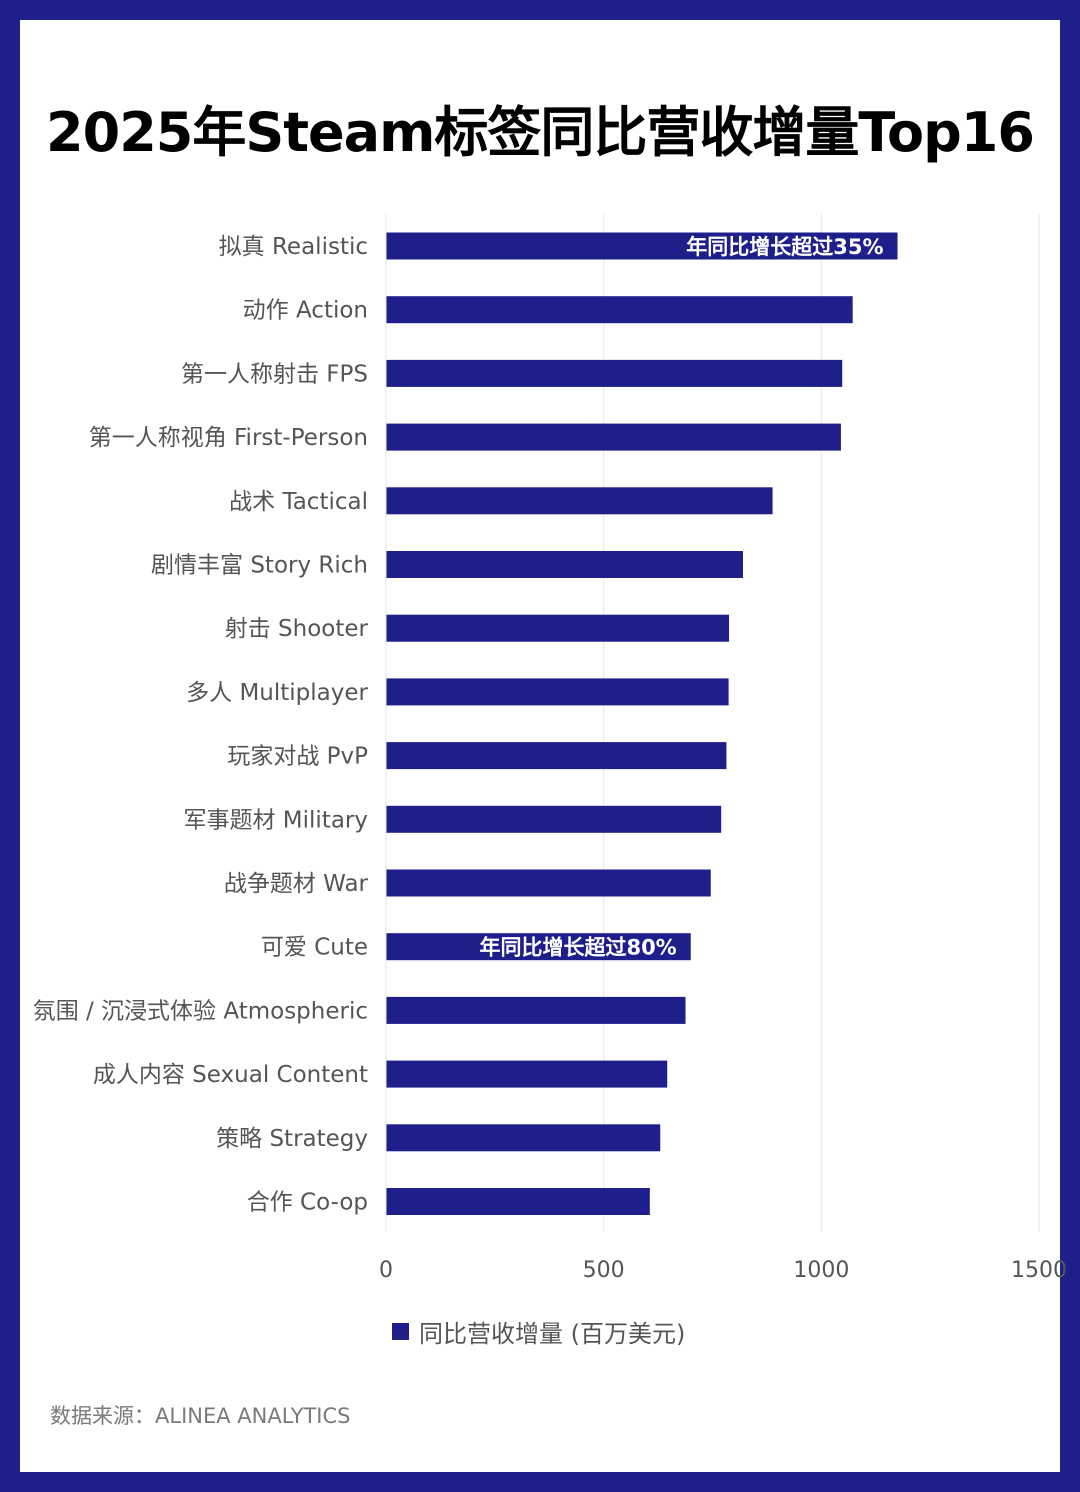  I want to click on chart-title: 2025年Steam标签同比营收增量Top16, so click(540, 132).